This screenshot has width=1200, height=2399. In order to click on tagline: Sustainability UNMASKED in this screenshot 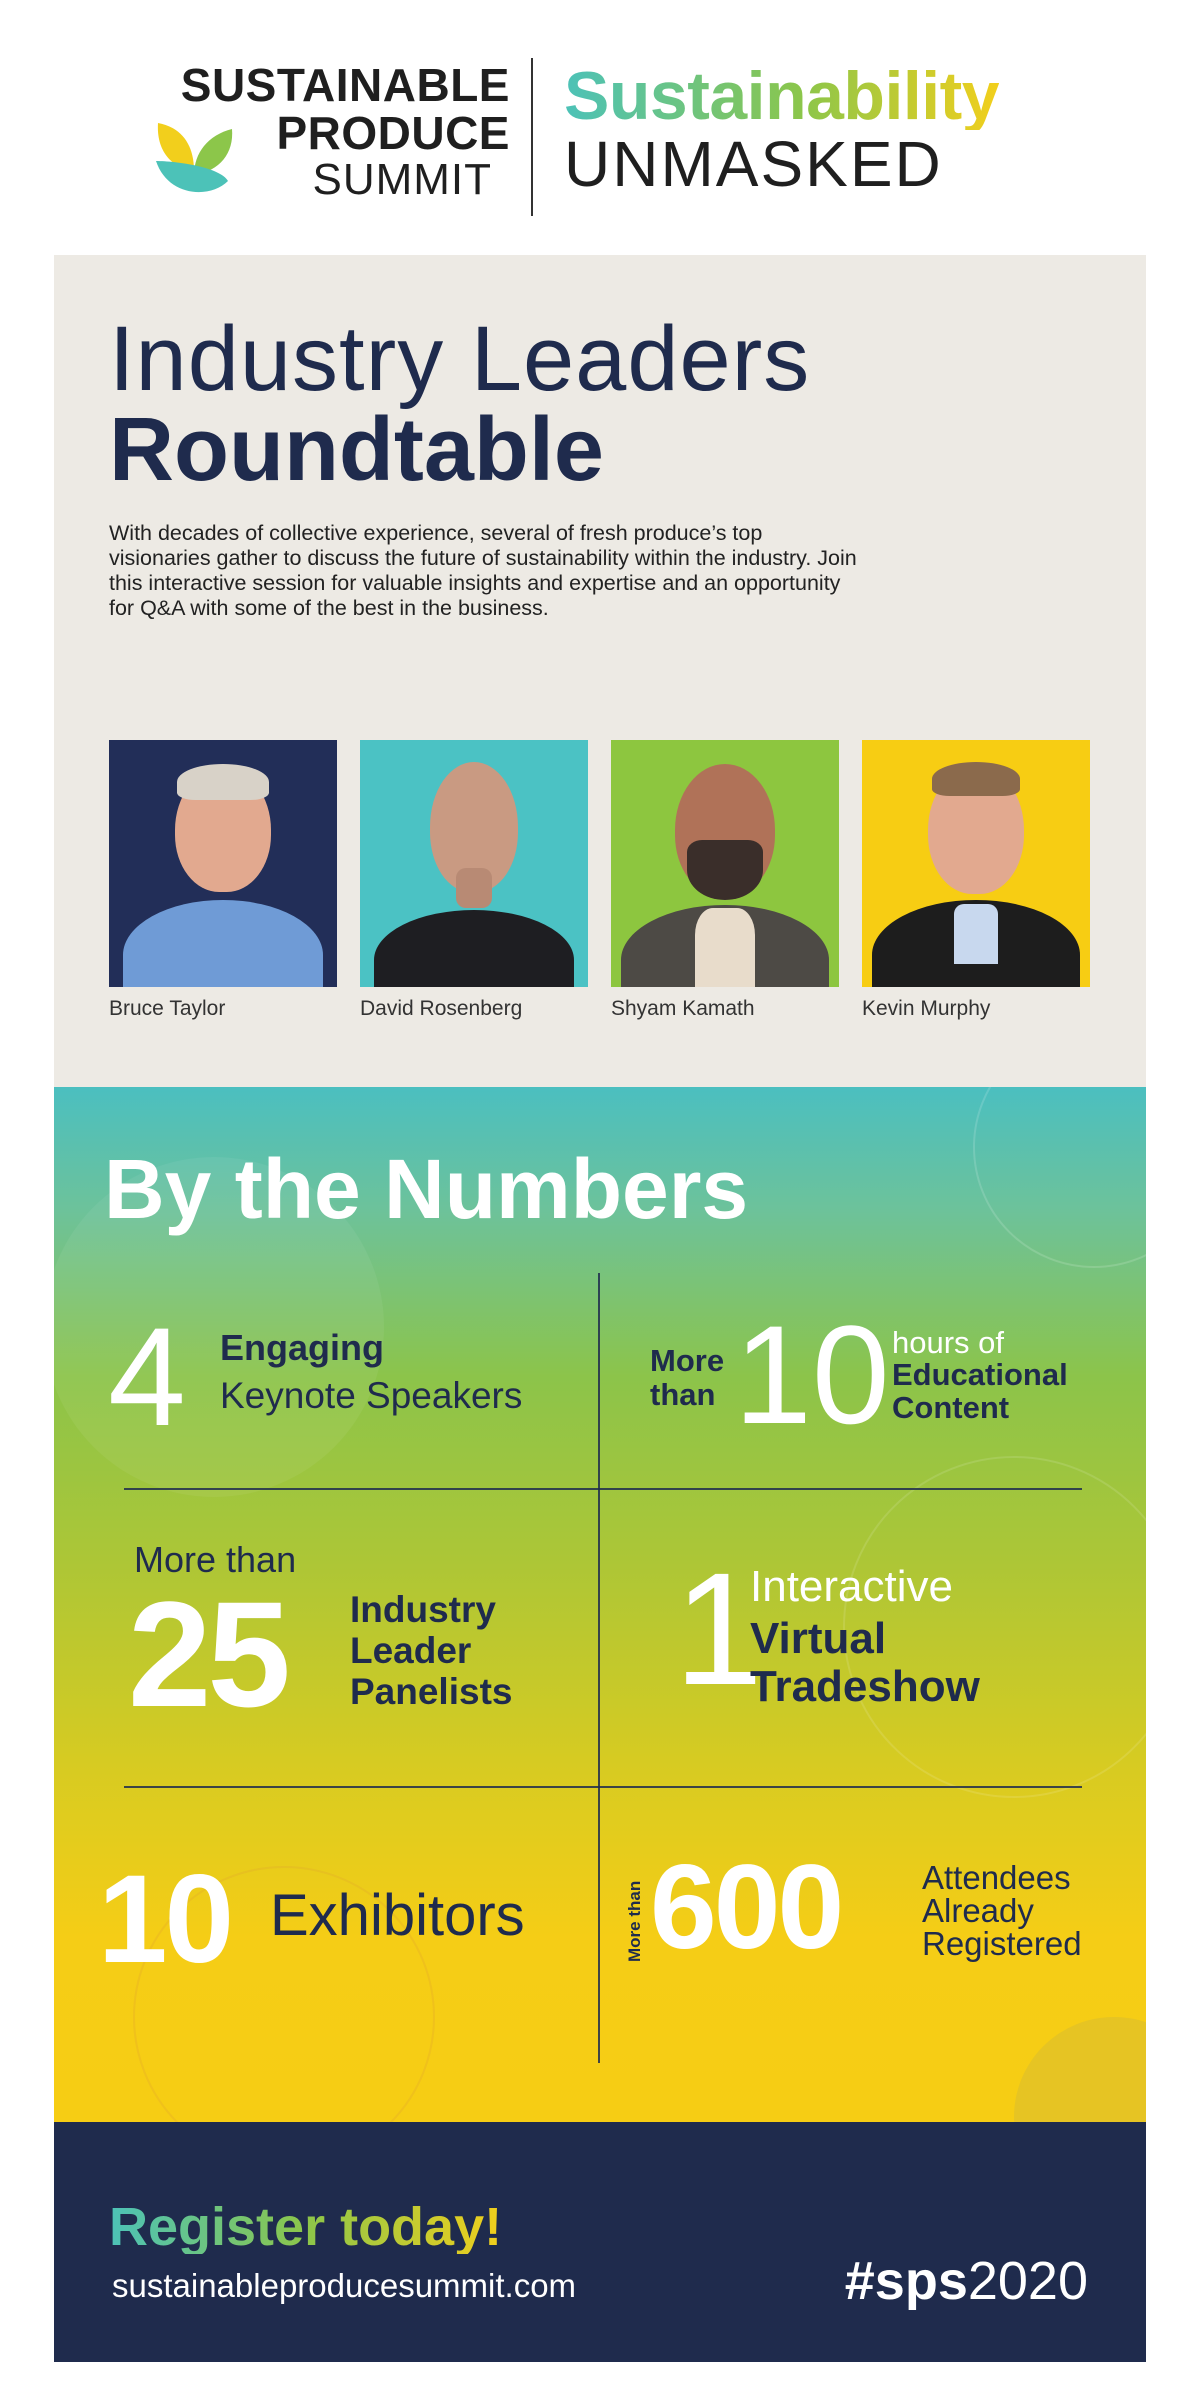, I will do `click(782, 129)`.